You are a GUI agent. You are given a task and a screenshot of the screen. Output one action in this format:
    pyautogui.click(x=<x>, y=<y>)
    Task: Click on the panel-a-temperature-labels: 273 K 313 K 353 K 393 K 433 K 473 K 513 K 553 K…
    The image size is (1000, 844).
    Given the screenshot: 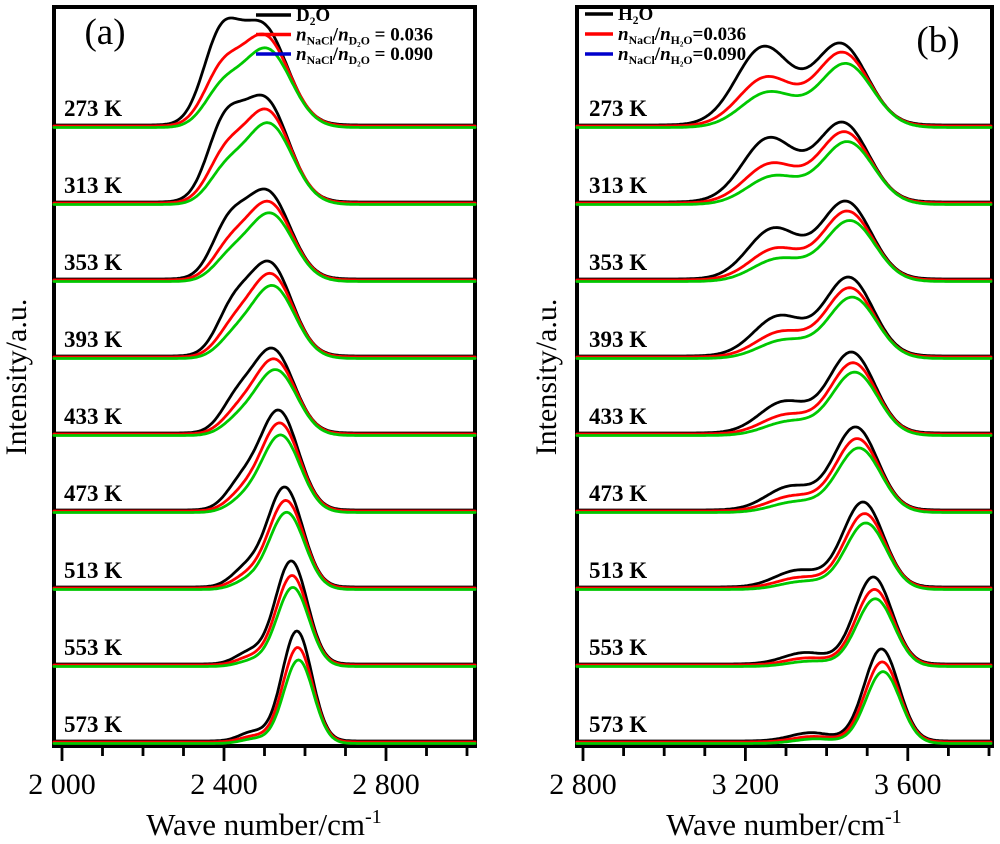 What is the action you would take?
    pyautogui.click(x=93, y=416)
    